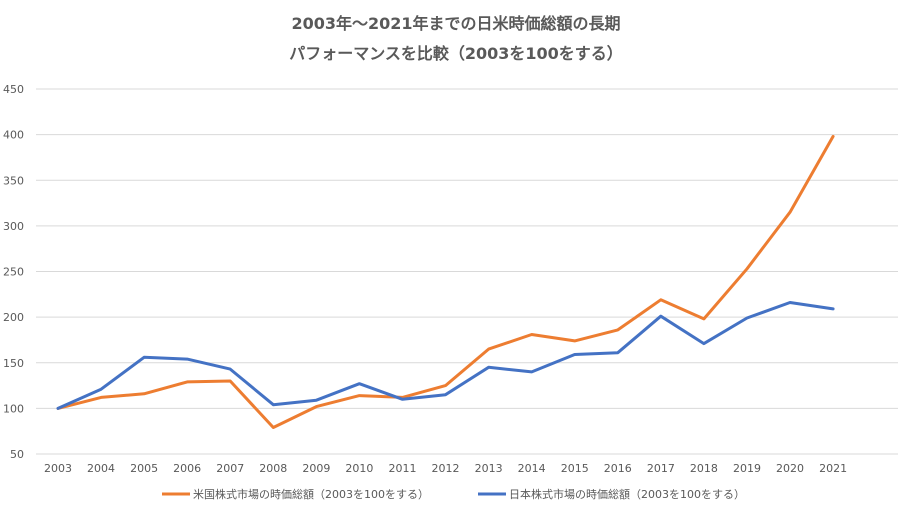 The height and width of the screenshot is (514, 912). Describe the element at coordinates (101, 468) in the screenshot. I see `x-tick-label: 2004` at that location.